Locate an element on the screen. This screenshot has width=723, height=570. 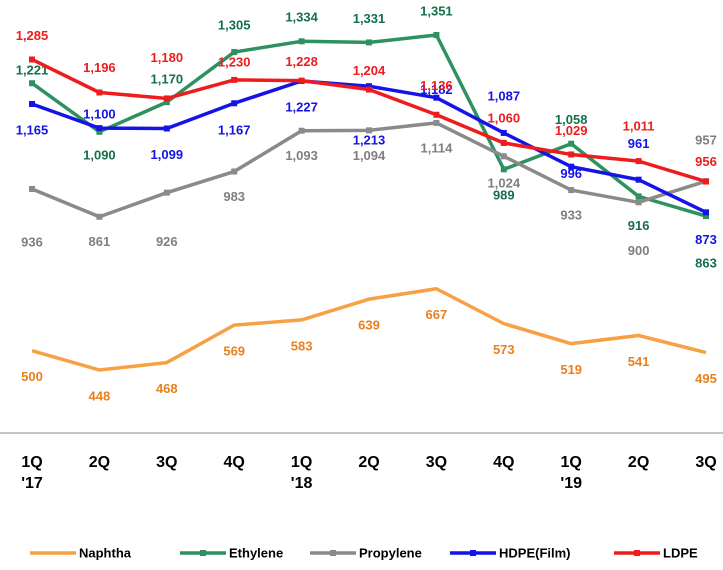
legend-item: LDPE is located at coordinates (656, 552).